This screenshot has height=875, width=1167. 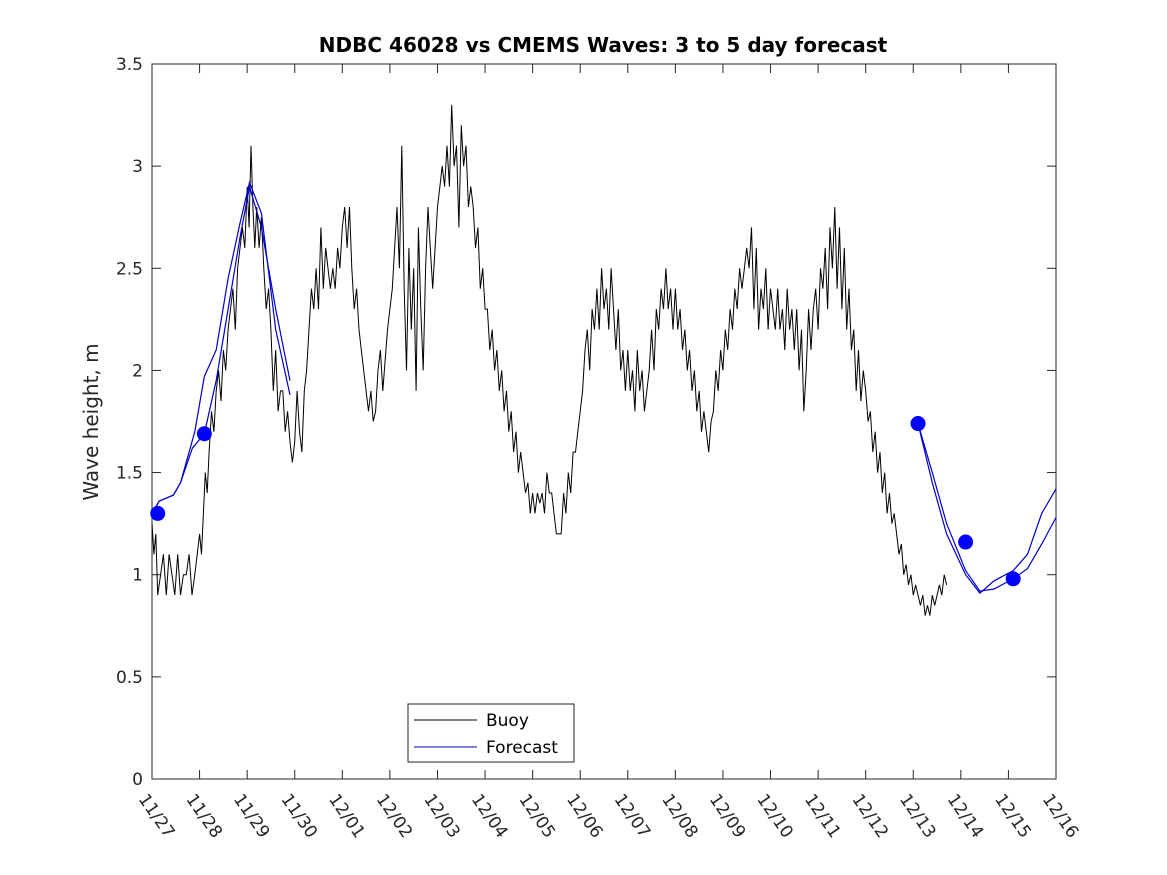 I want to click on x-tick-label: 12/16, so click(x=1060, y=816).